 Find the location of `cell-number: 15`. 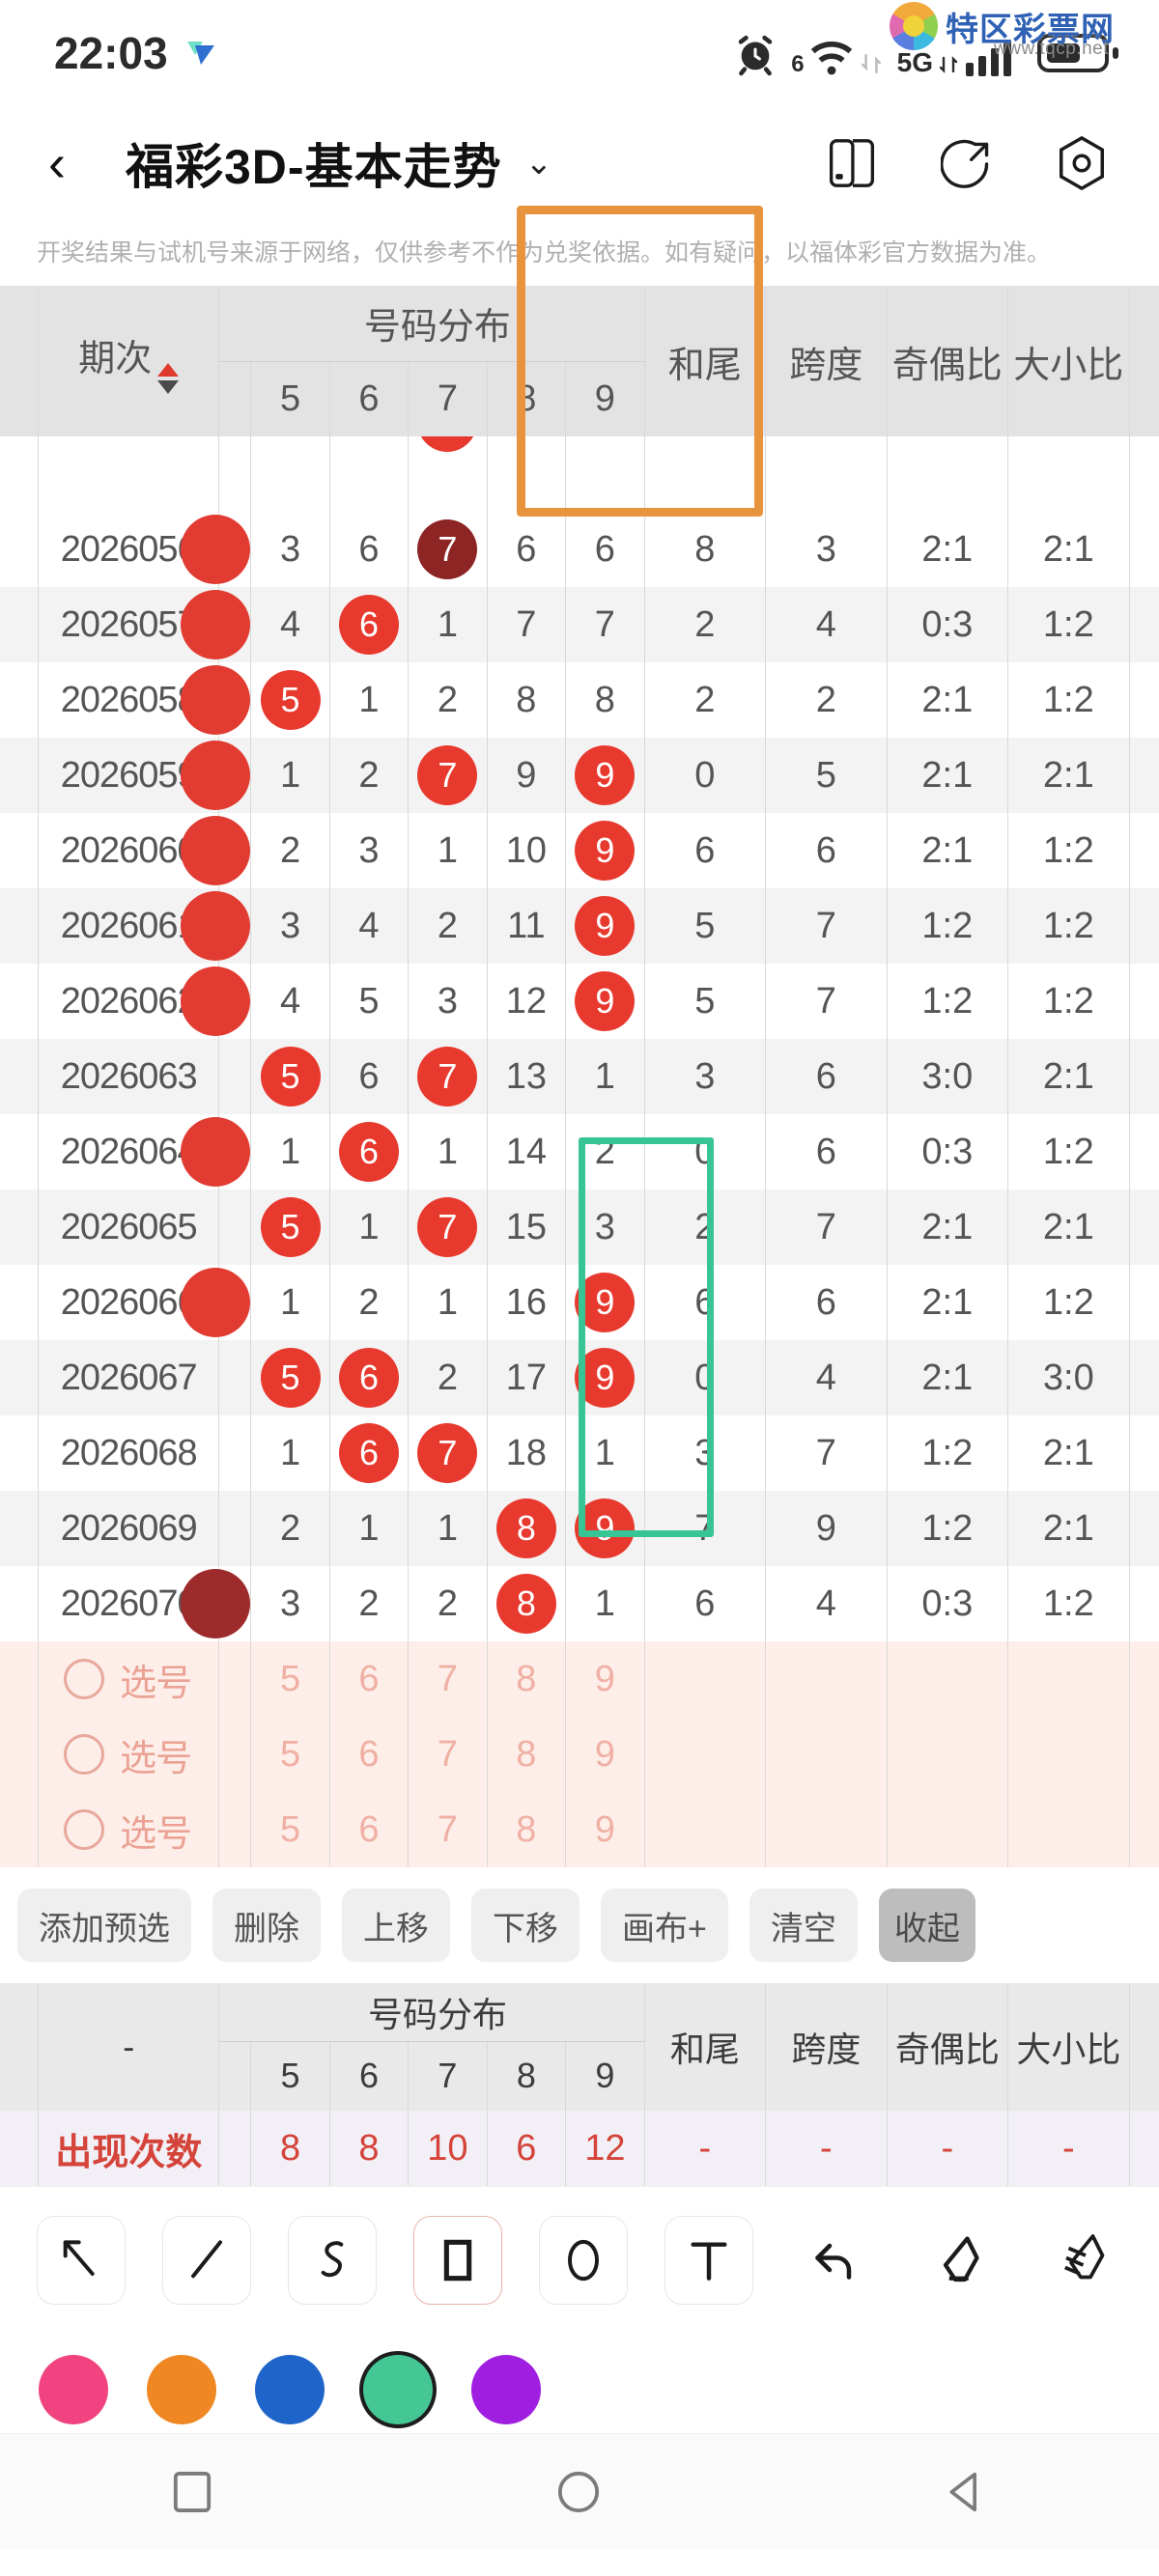

cell-number: 15 is located at coordinates (526, 1228).